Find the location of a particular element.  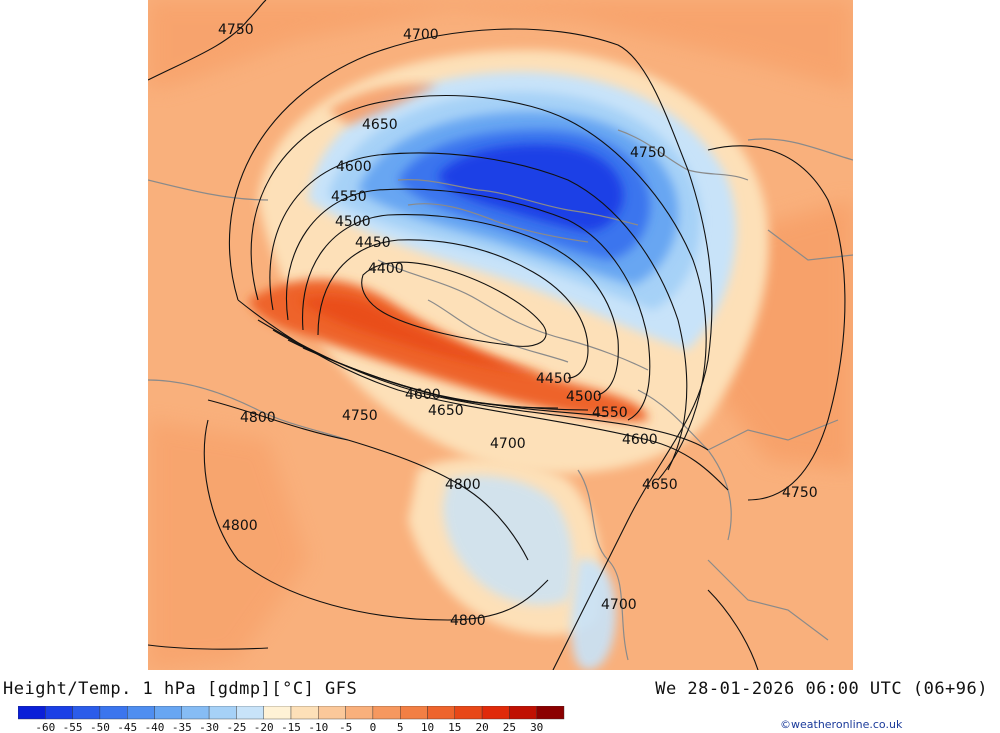

colorbar-swatches is located at coordinates (291, 713).